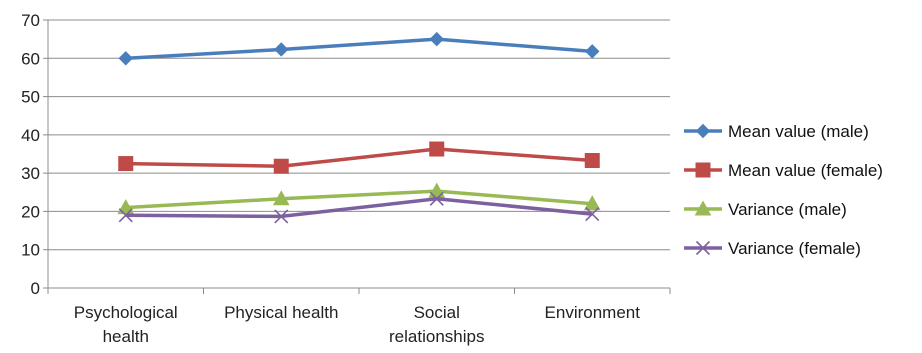  I want to click on legend-label: Mean value (female), so click(805, 170).